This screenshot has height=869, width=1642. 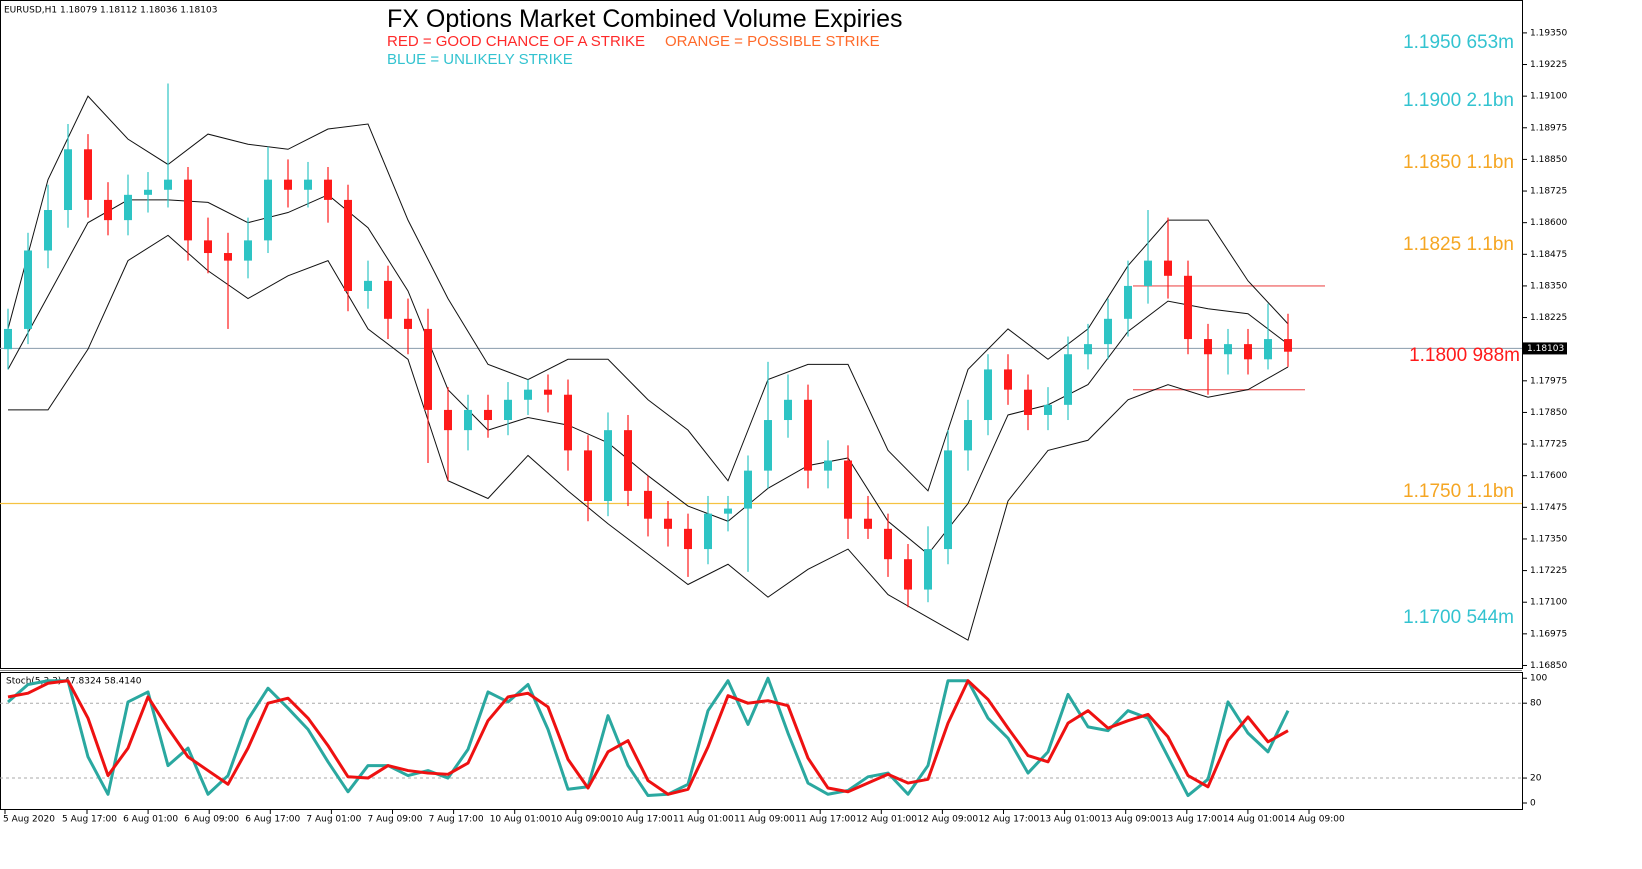 I want to click on y-tick-label: 100, so click(x=1538, y=679).